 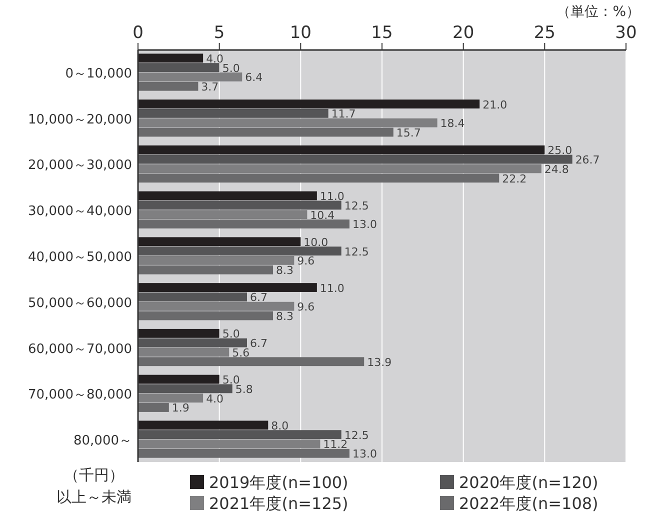 I want to click on data-label: 11.2, so click(x=335, y=445).